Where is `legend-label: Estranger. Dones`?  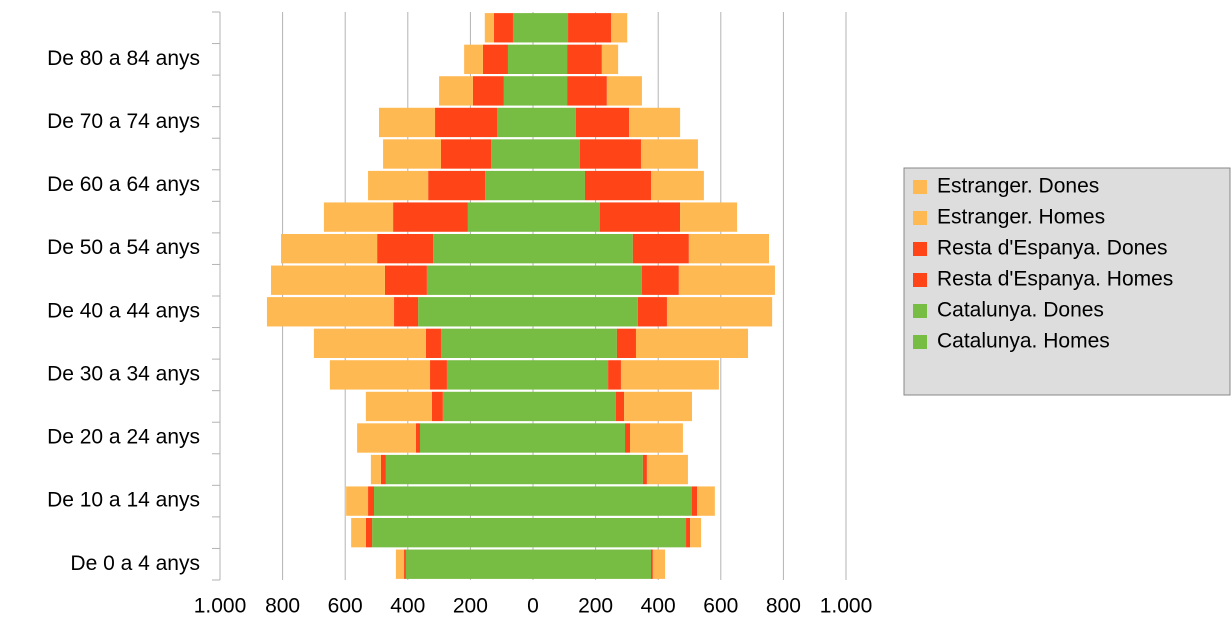
legend-label: Estranger. Dones is located at coordinates (1018, 186).